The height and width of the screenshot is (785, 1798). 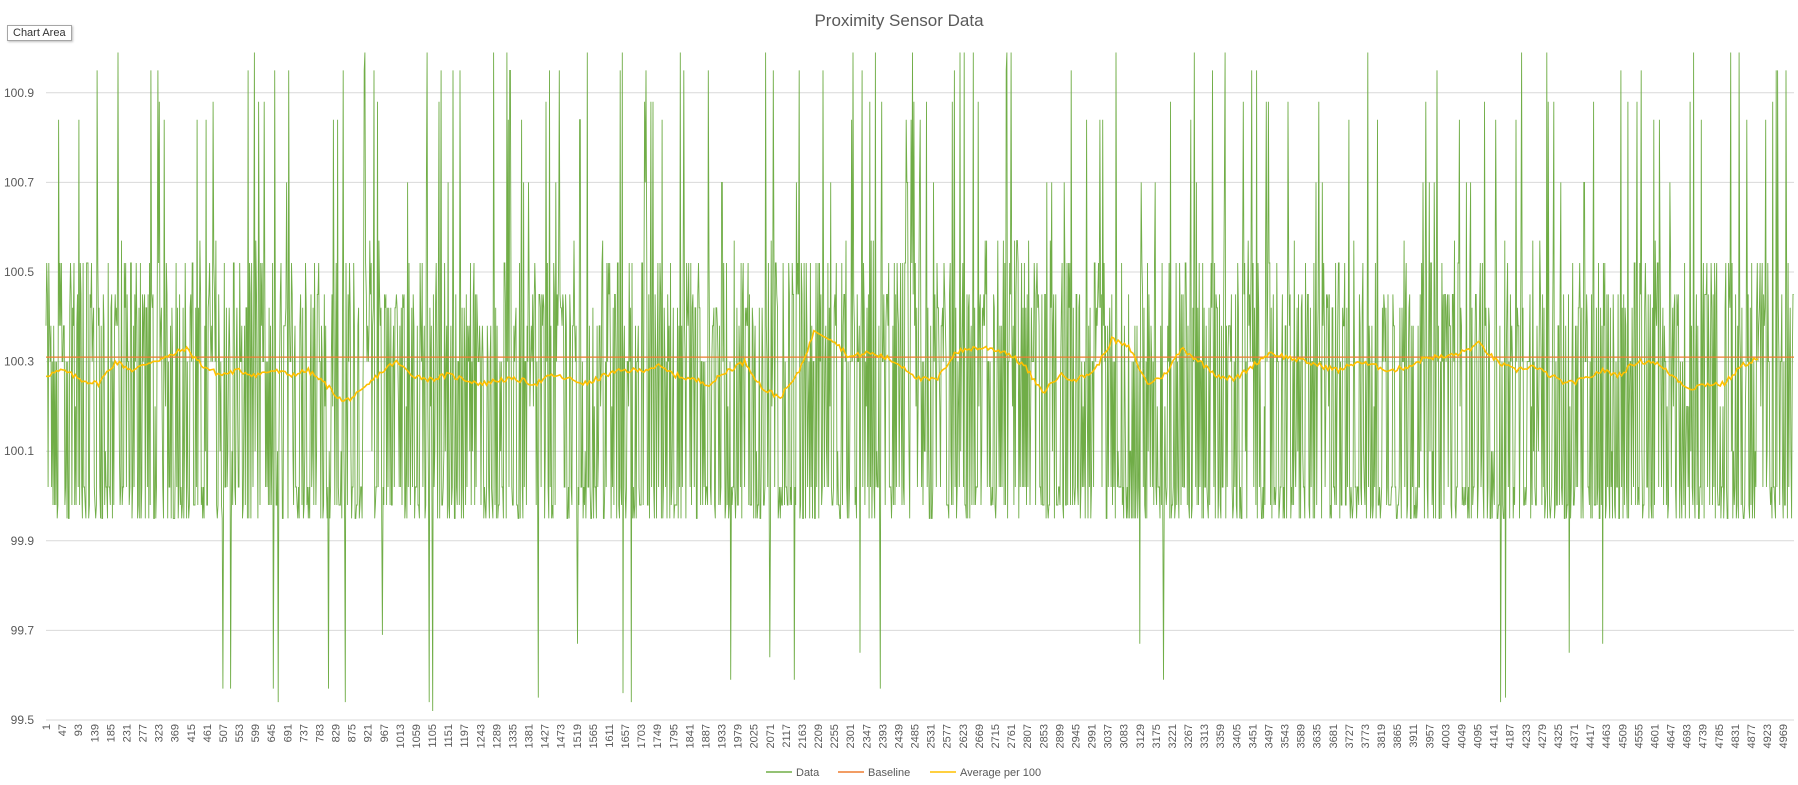 What do you see at coordinates (739, 736) in the screenshot?
I see `x-tick-label: 1979` at bounding box center [739, 736].